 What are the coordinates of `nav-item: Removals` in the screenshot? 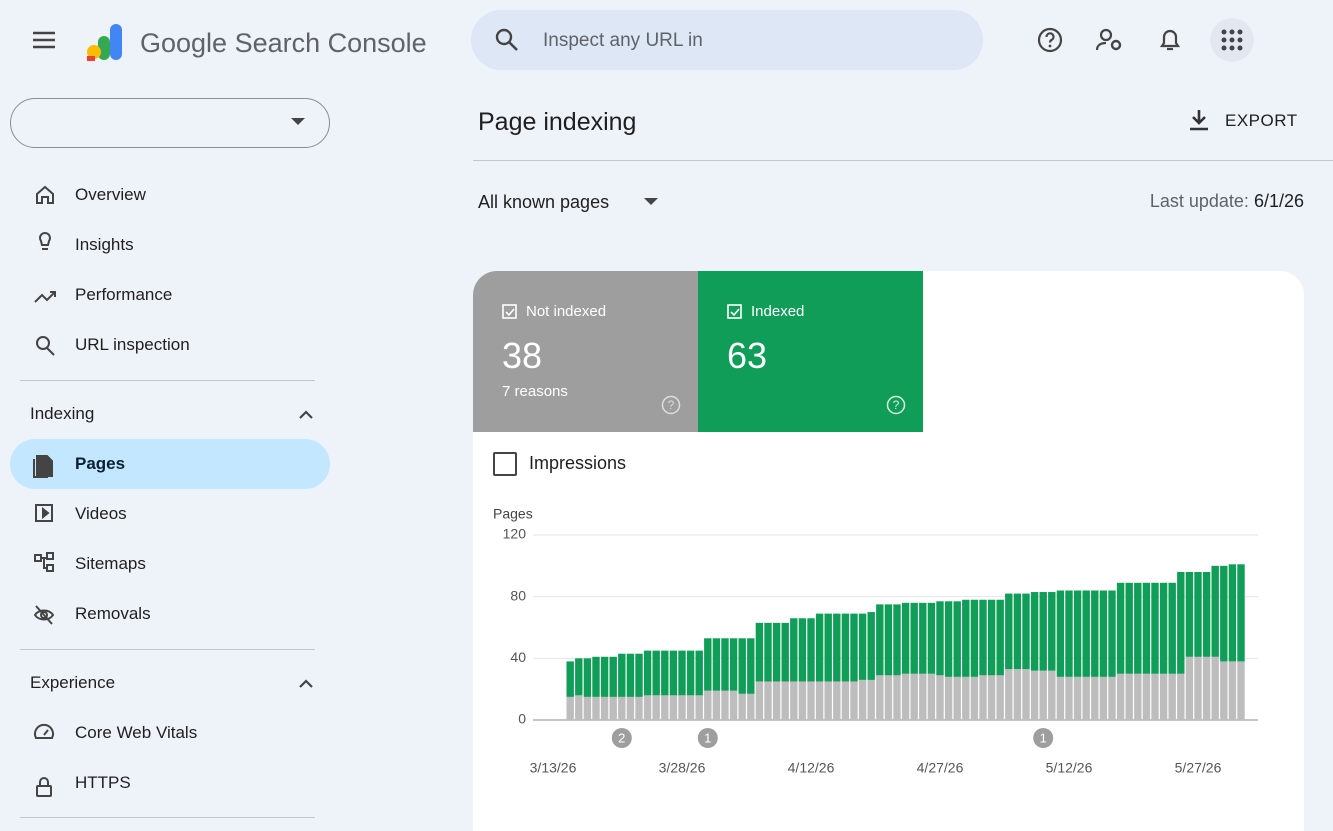 It's located at (113, 613).